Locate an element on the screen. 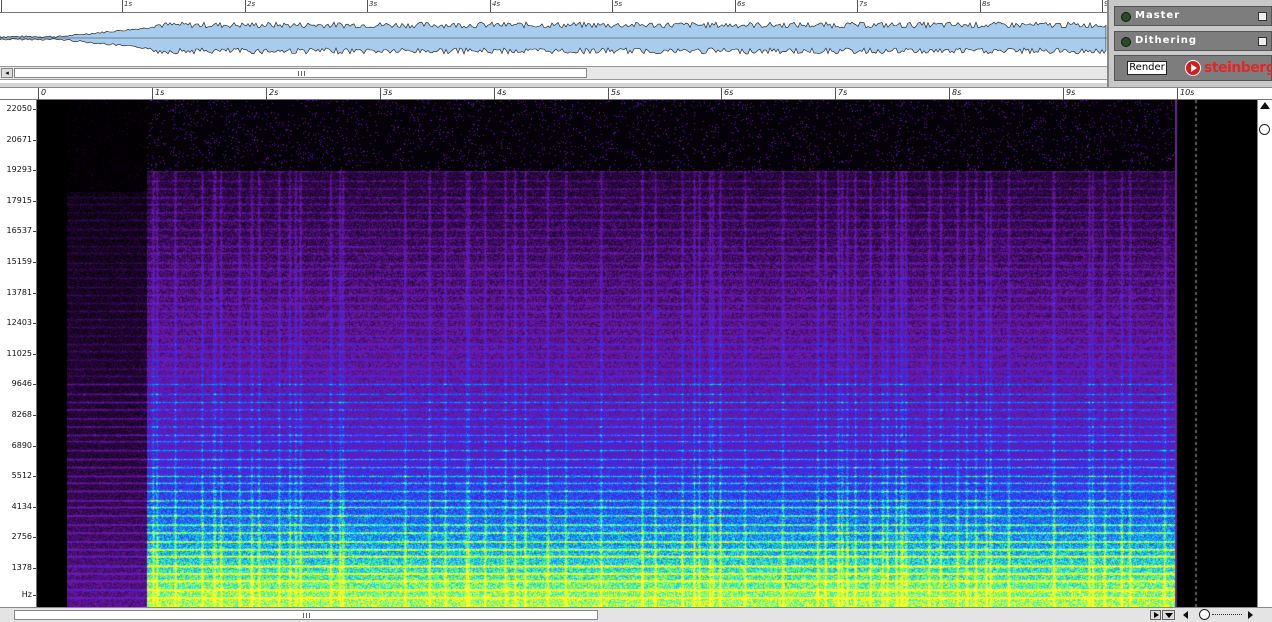  spectrogram-tick-label: 6s is located at coordinates (729, 92).